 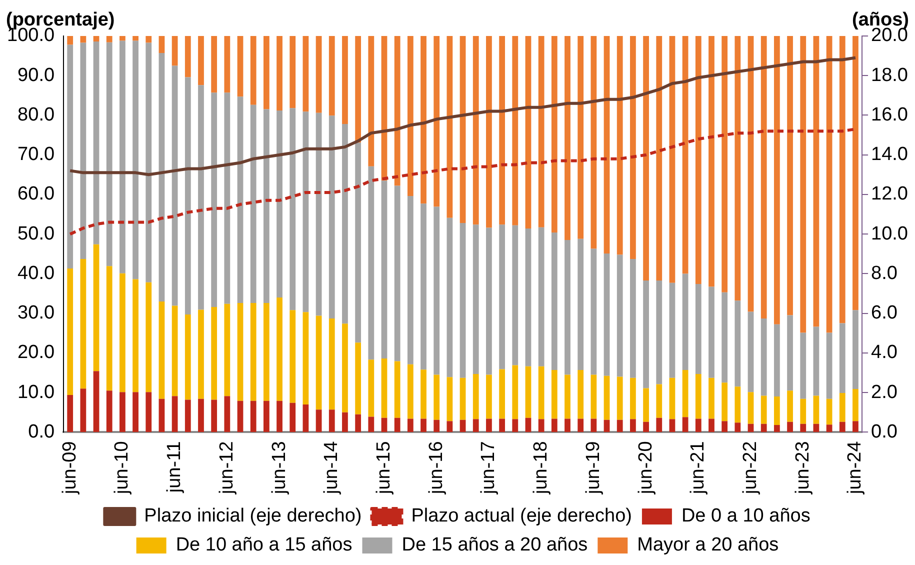 I want to click on legend-label: De 0 a 10 años, so click(x=745, y=516).